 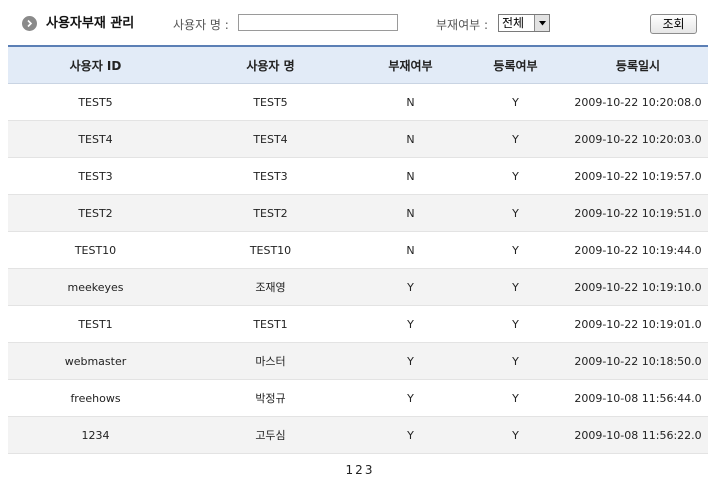 I want to click on column-header-user-id: 사용자 ID, so click(x=95, y=65).